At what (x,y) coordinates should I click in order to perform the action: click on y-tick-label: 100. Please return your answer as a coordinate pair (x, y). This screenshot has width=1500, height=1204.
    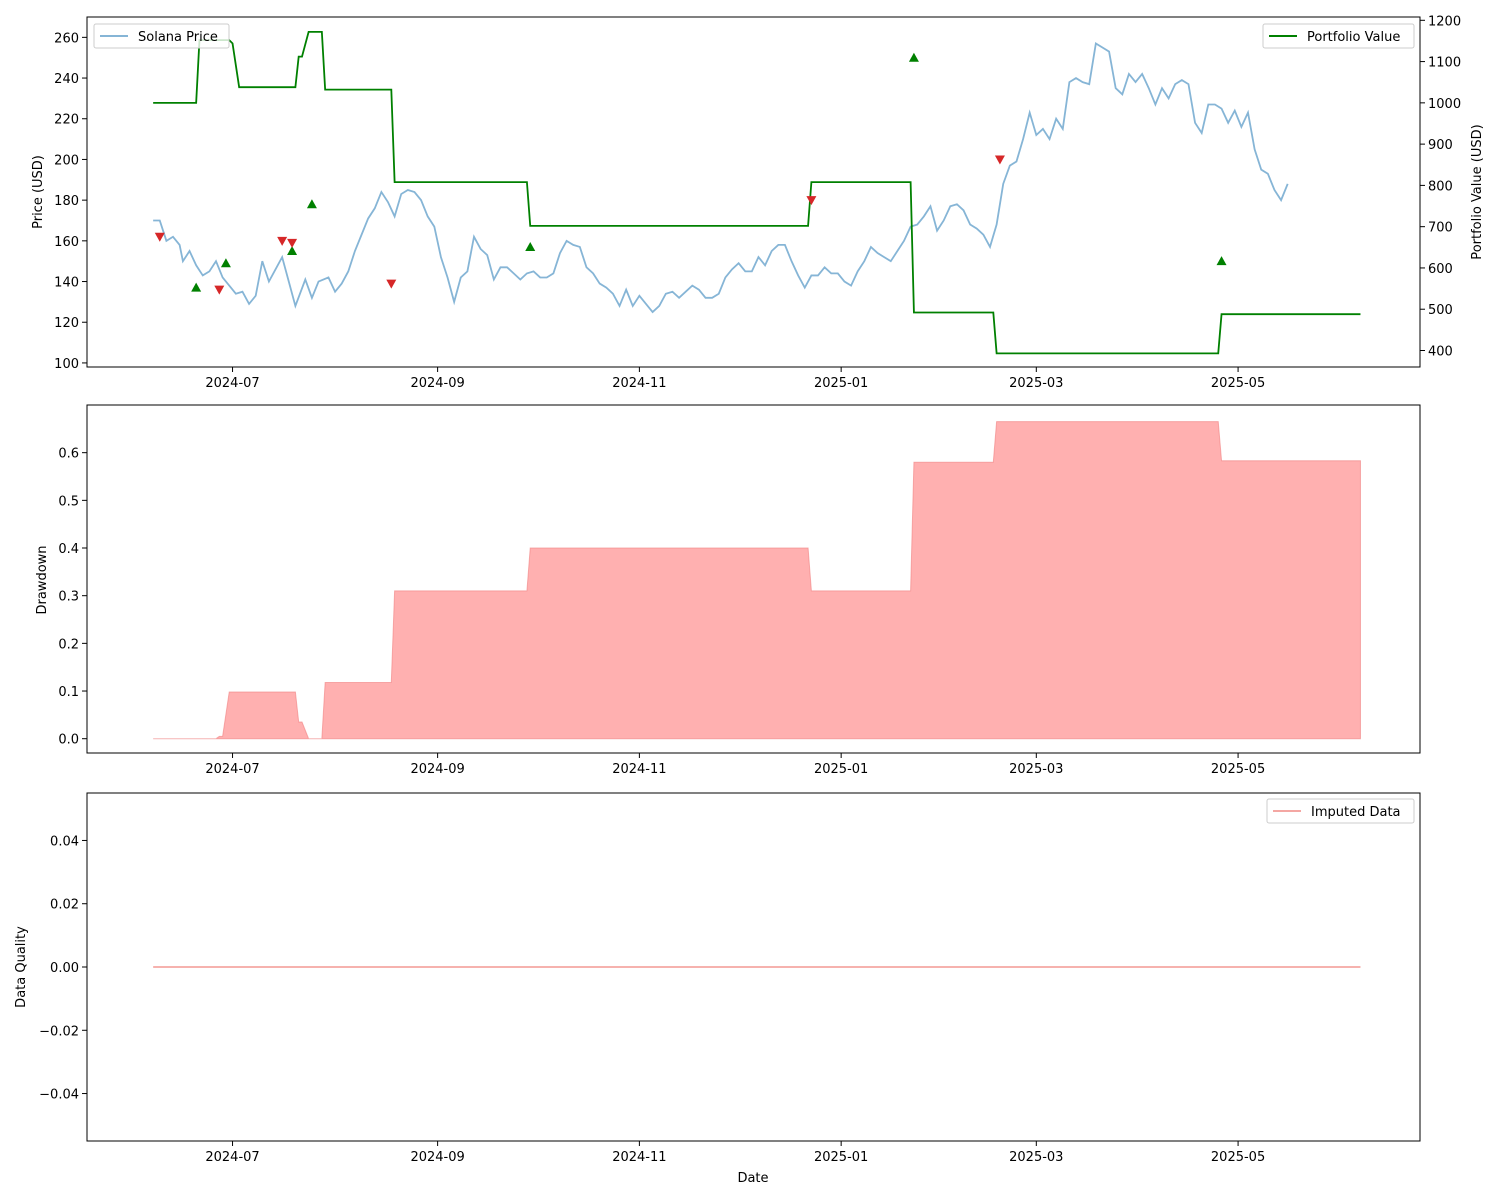
    Looking at the image, I should click on (66, 364).